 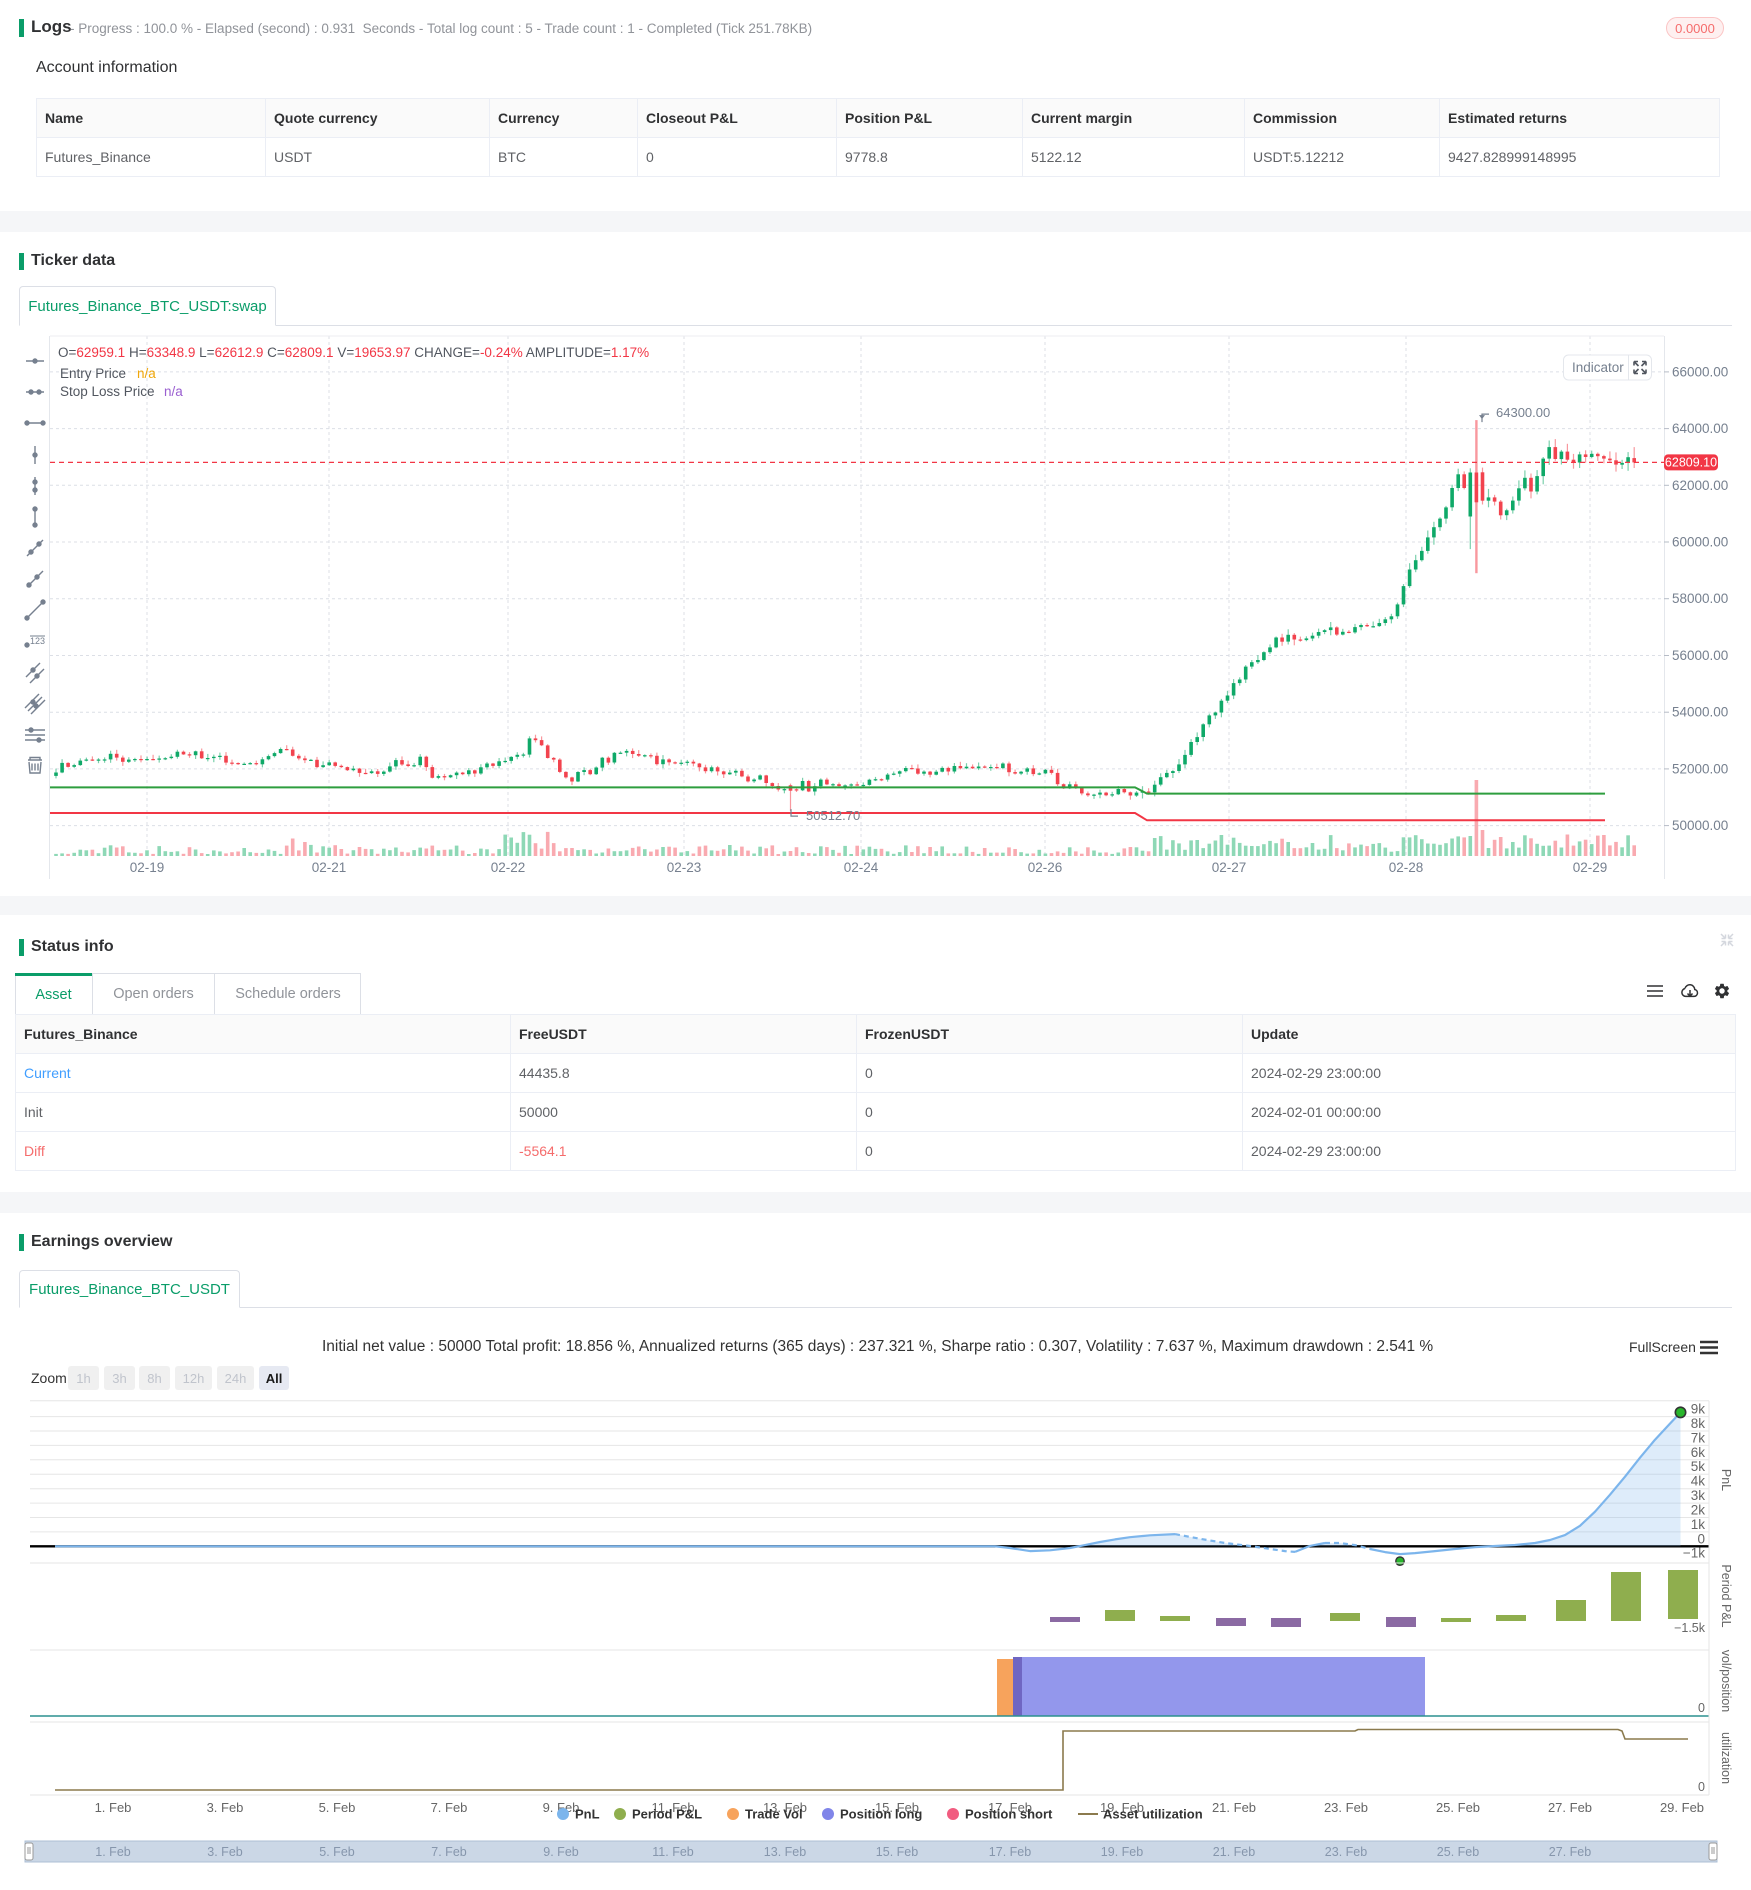 What do you see at coordinates (1700, 428) in the screenshot?
I see `svg-text: 64000.00` at bounding box center [1700, 428].